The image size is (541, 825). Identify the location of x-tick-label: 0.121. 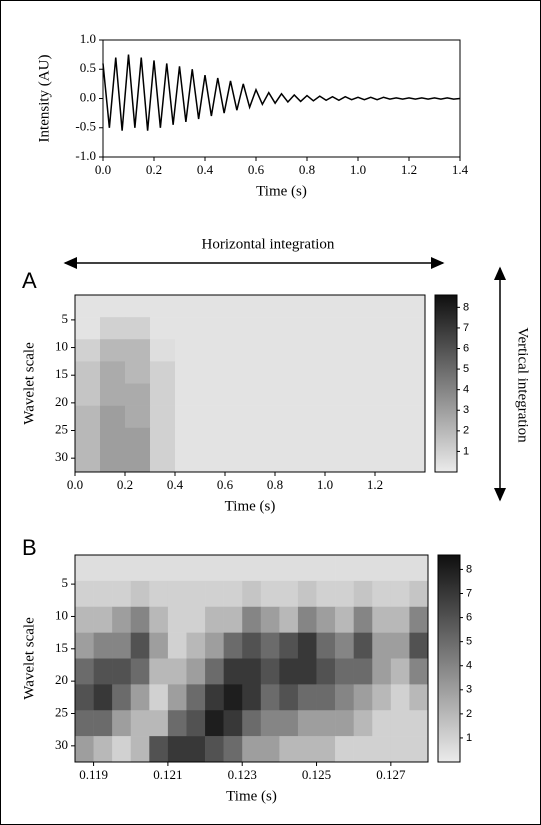
(167, 774).